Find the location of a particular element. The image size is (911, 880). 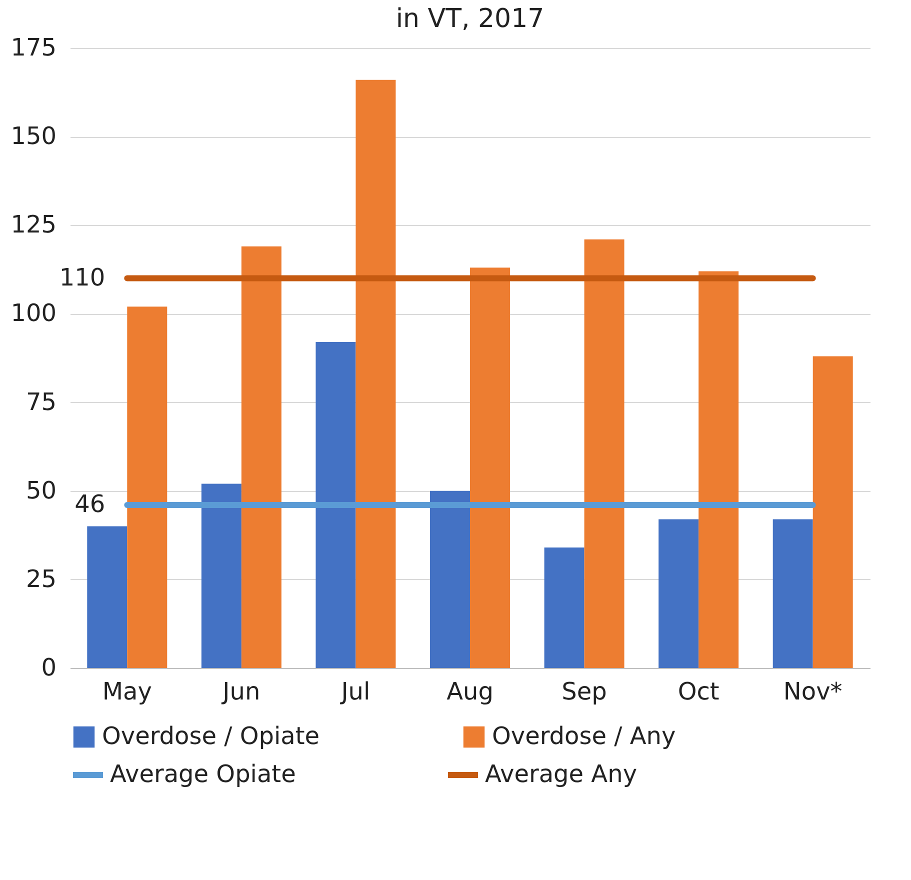

y-tick-label: 0 is located at coordinates (48, 668).